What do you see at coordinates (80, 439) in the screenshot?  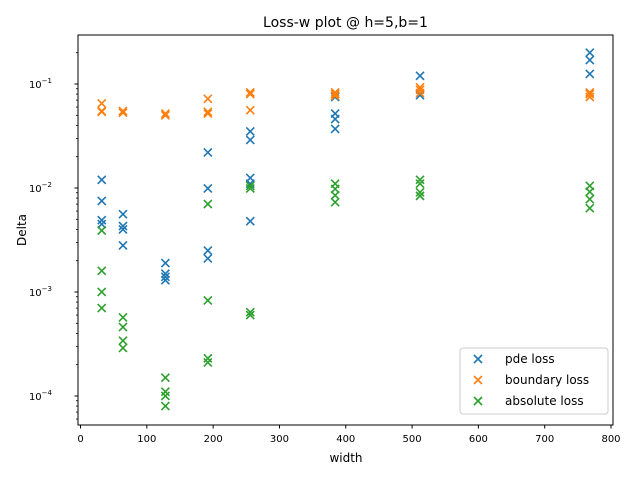 I see `x-tick-label: 0` at bounding box center [80, 439].